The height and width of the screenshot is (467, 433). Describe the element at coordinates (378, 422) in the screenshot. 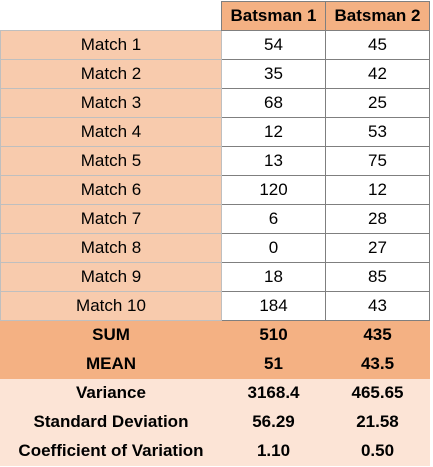

I see `batsman-2-standard-deviation: 21.58` at that location.